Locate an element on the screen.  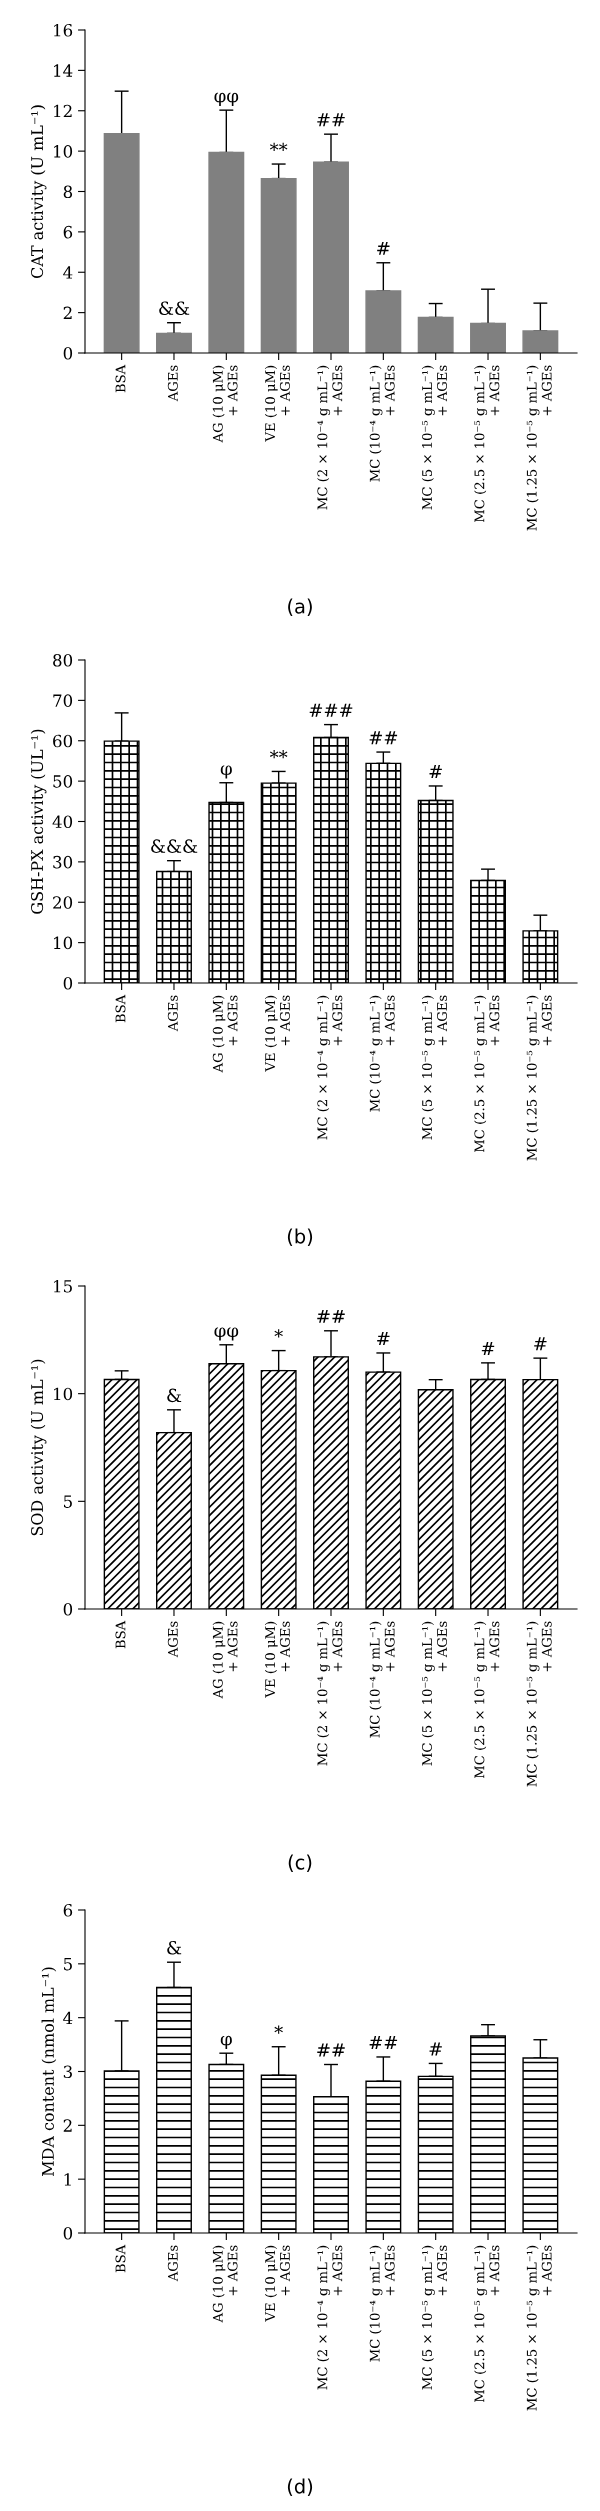
y-tick-label: 1 is located at coordinates (67, 2179).